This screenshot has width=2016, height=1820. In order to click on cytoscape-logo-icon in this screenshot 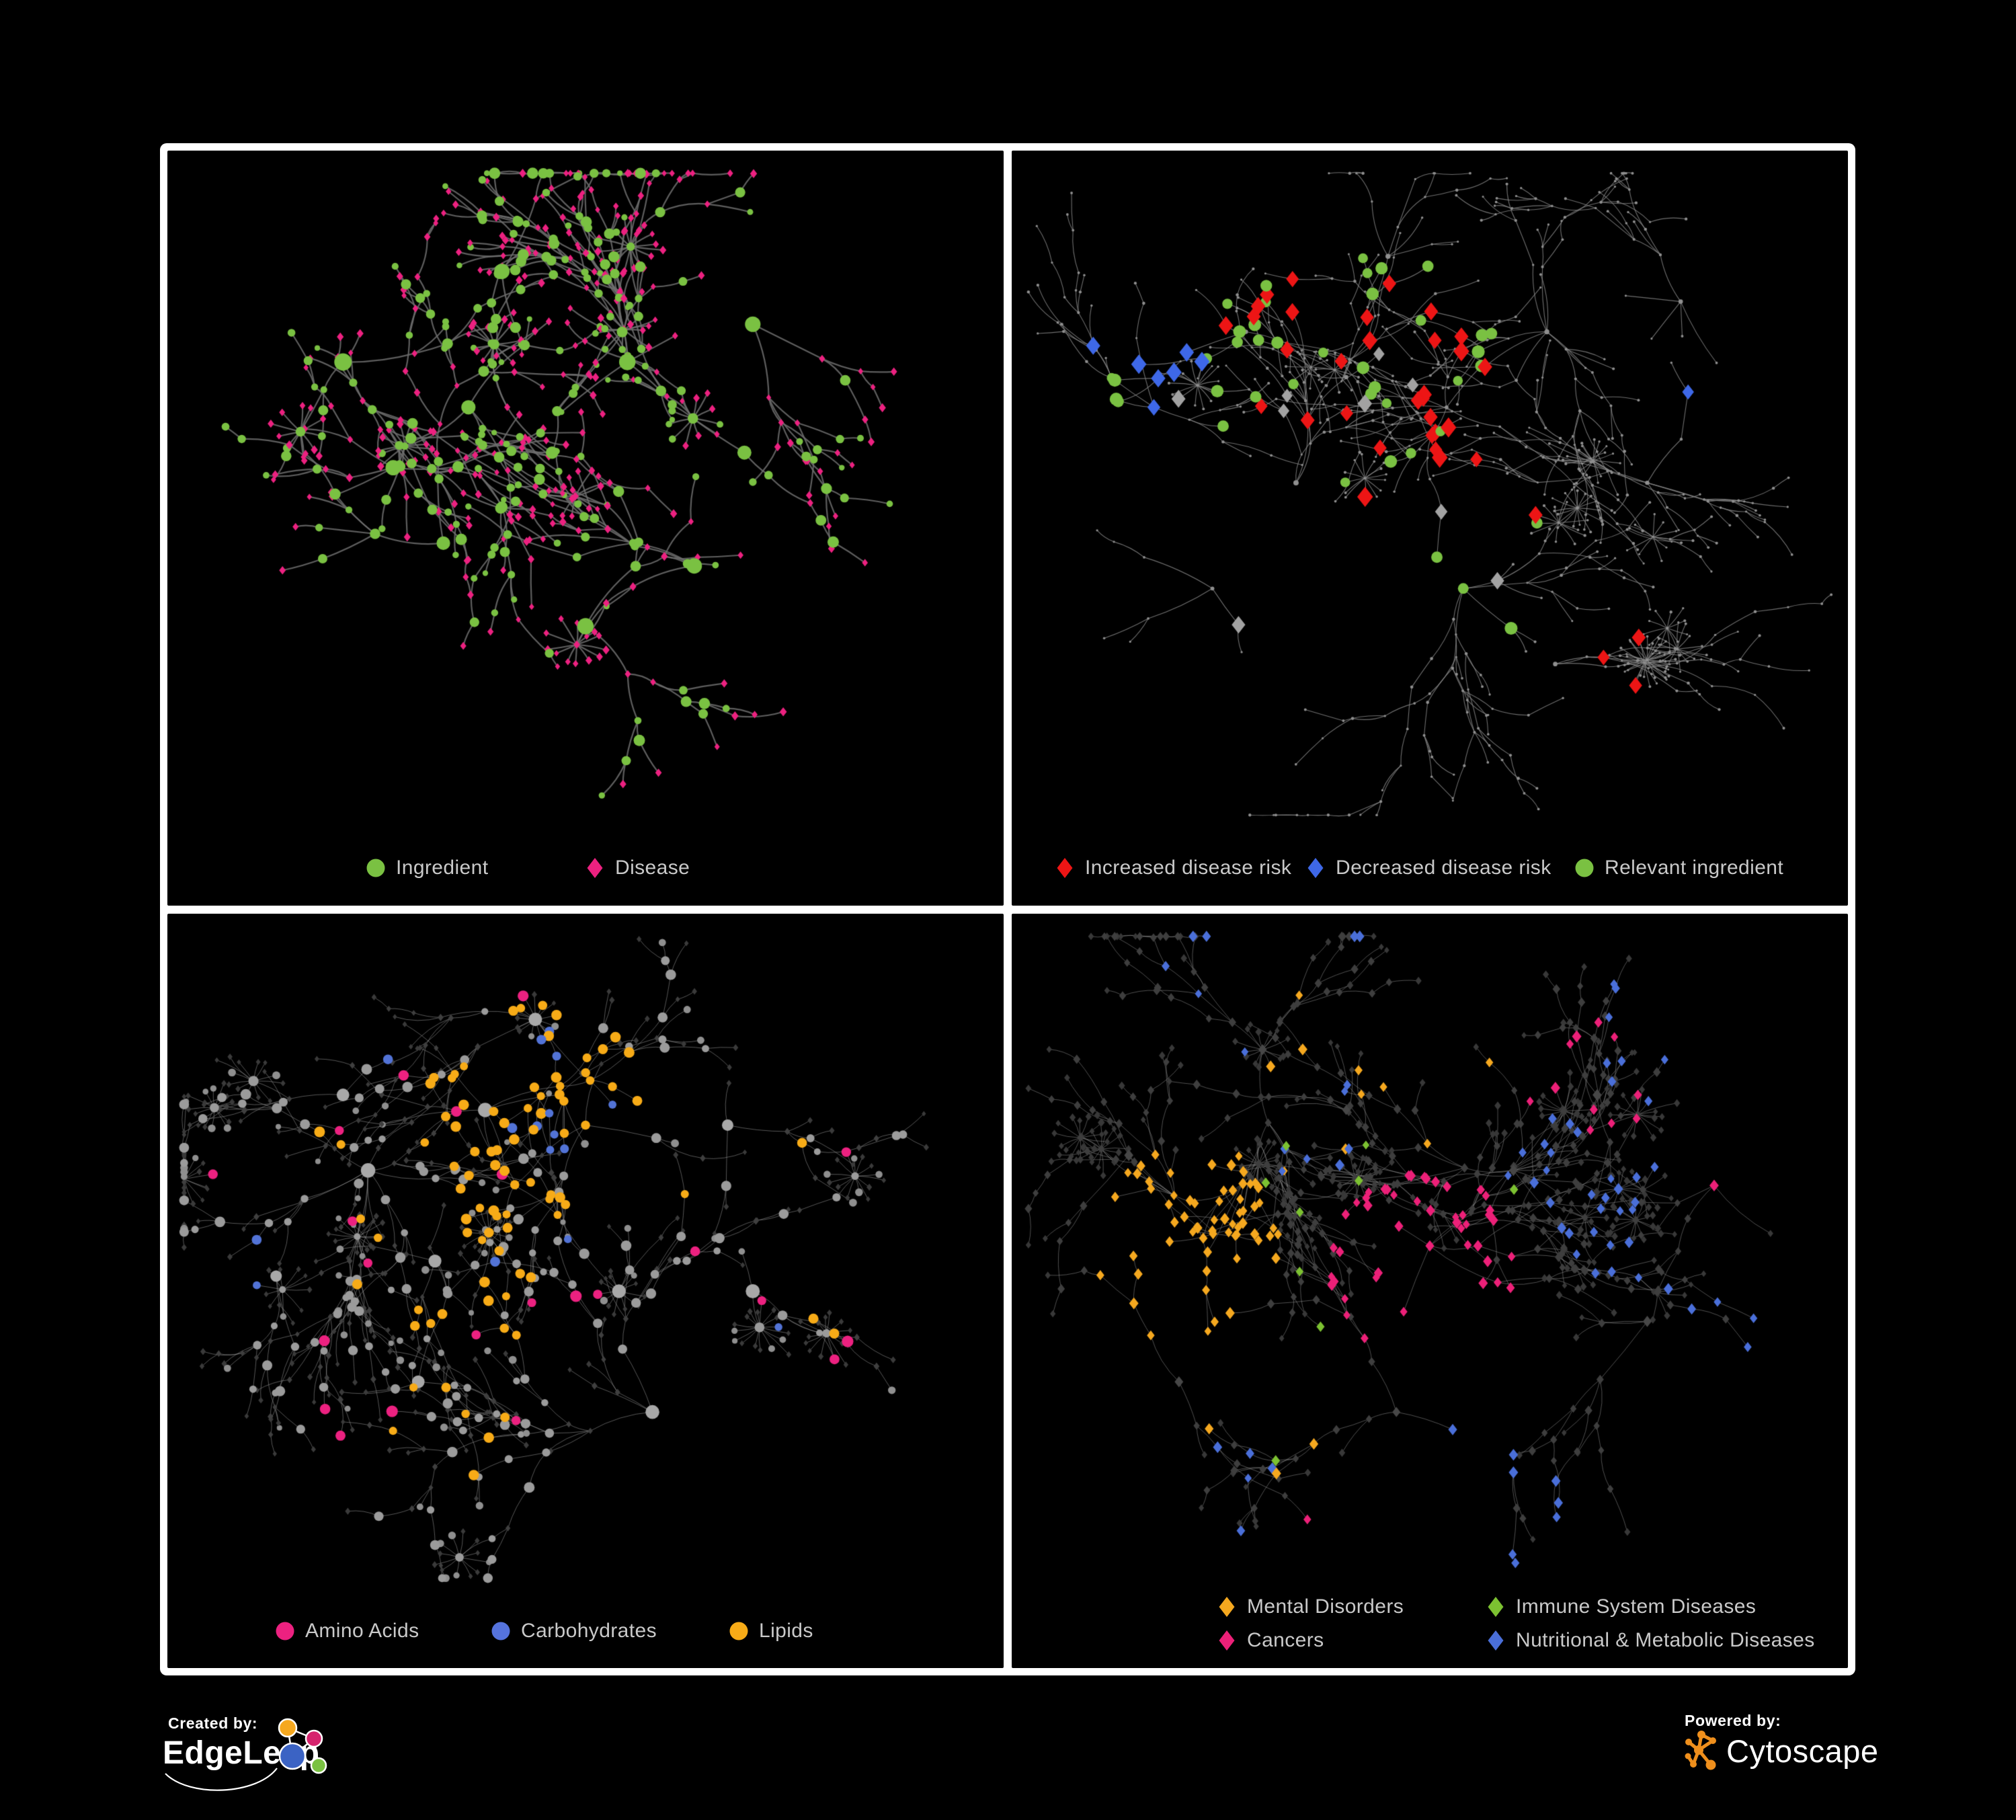, I will do `click(1700, 1750)`.